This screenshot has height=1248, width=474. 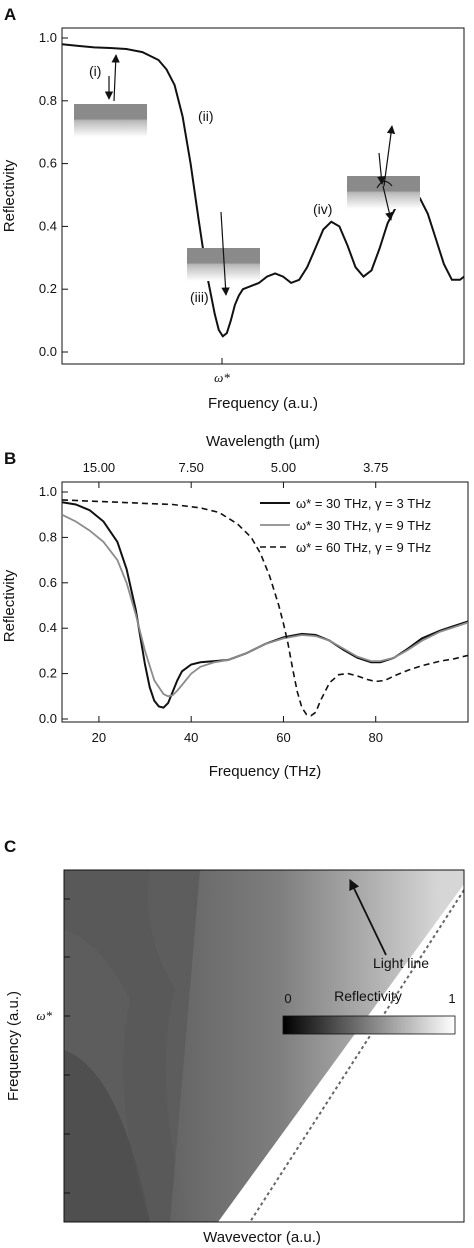 I want to click on panel-b-x-tick-label: 40, so click(x=191, y=737).